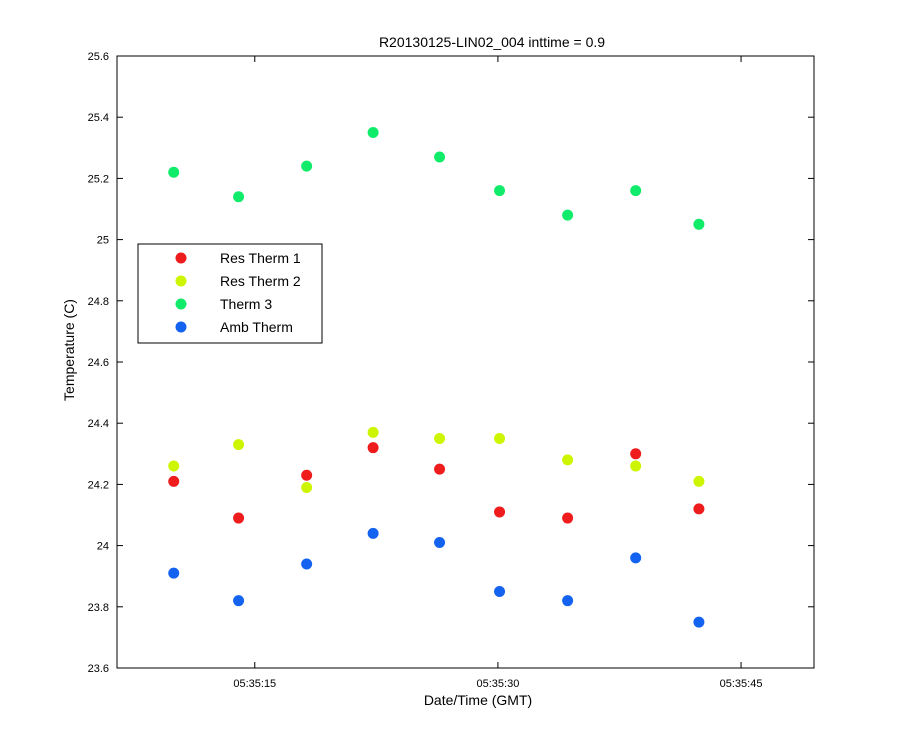  Describe the element at coordinates (98, 302) in the screenshot. I see `y-tick-label: 24.8` at that location.